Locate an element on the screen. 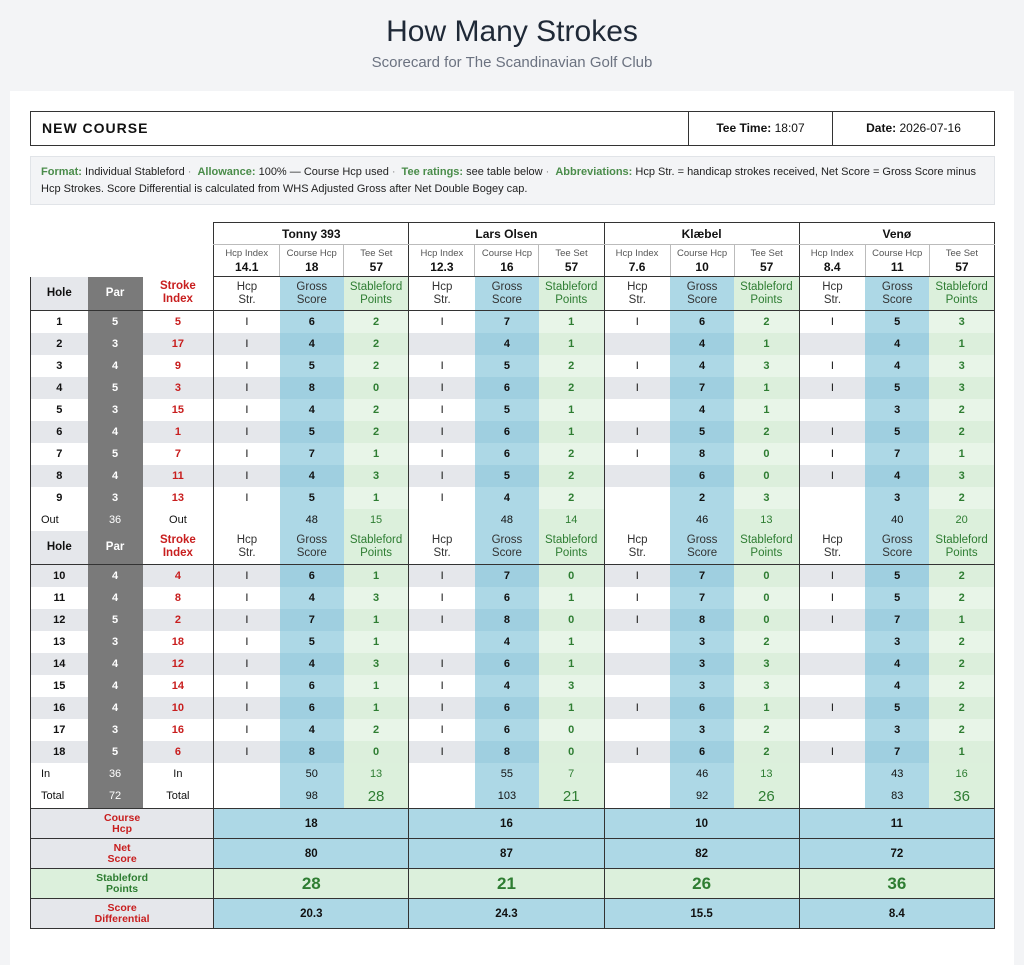  hcp-label: Hcp is located at coordinates (637, 286).